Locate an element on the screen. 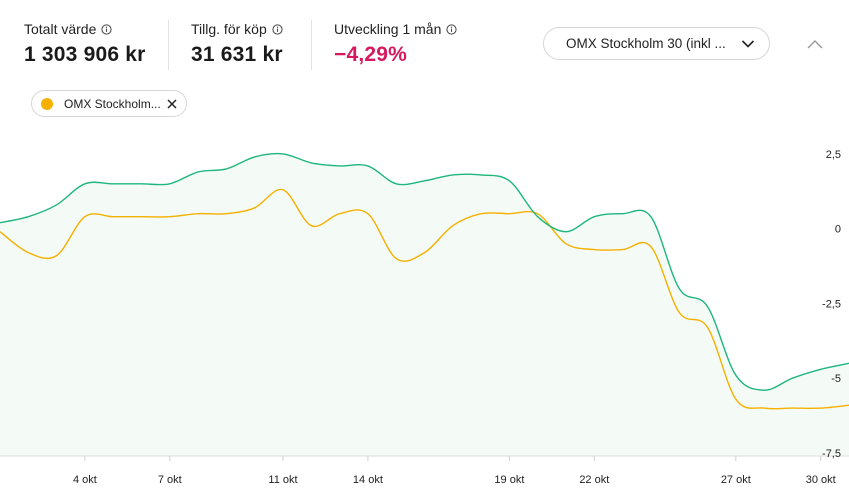 The width and height of the screenshot is (849, 498). stat-value: 1 303 906 kr is located at coordinates (85, 54).